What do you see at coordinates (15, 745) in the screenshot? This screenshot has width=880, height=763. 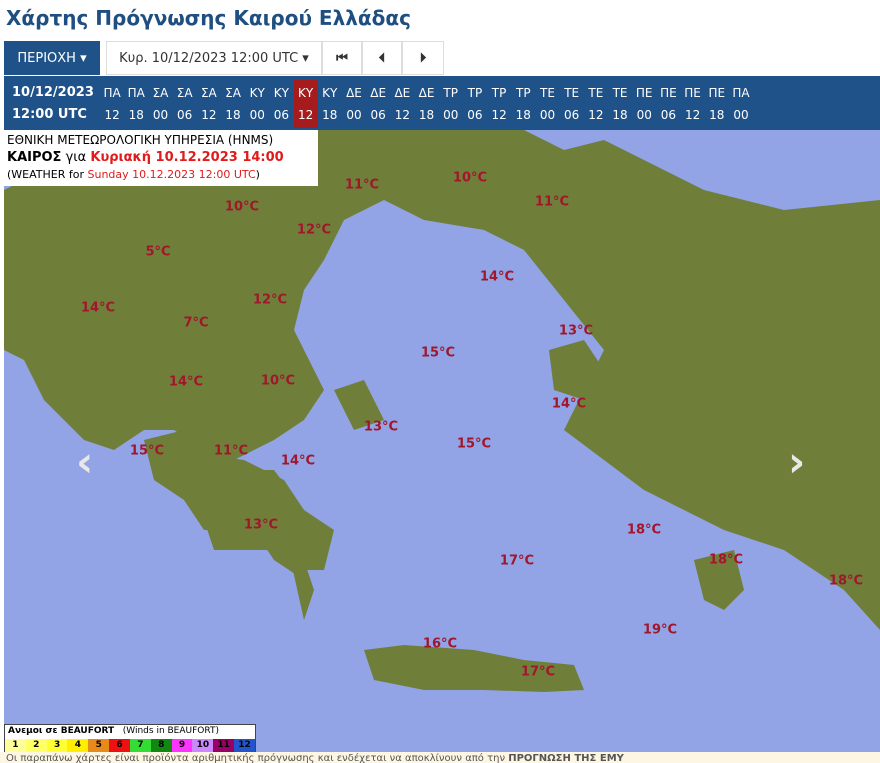 I see `beaufort-level: 1` at bounding box center [15, 745].